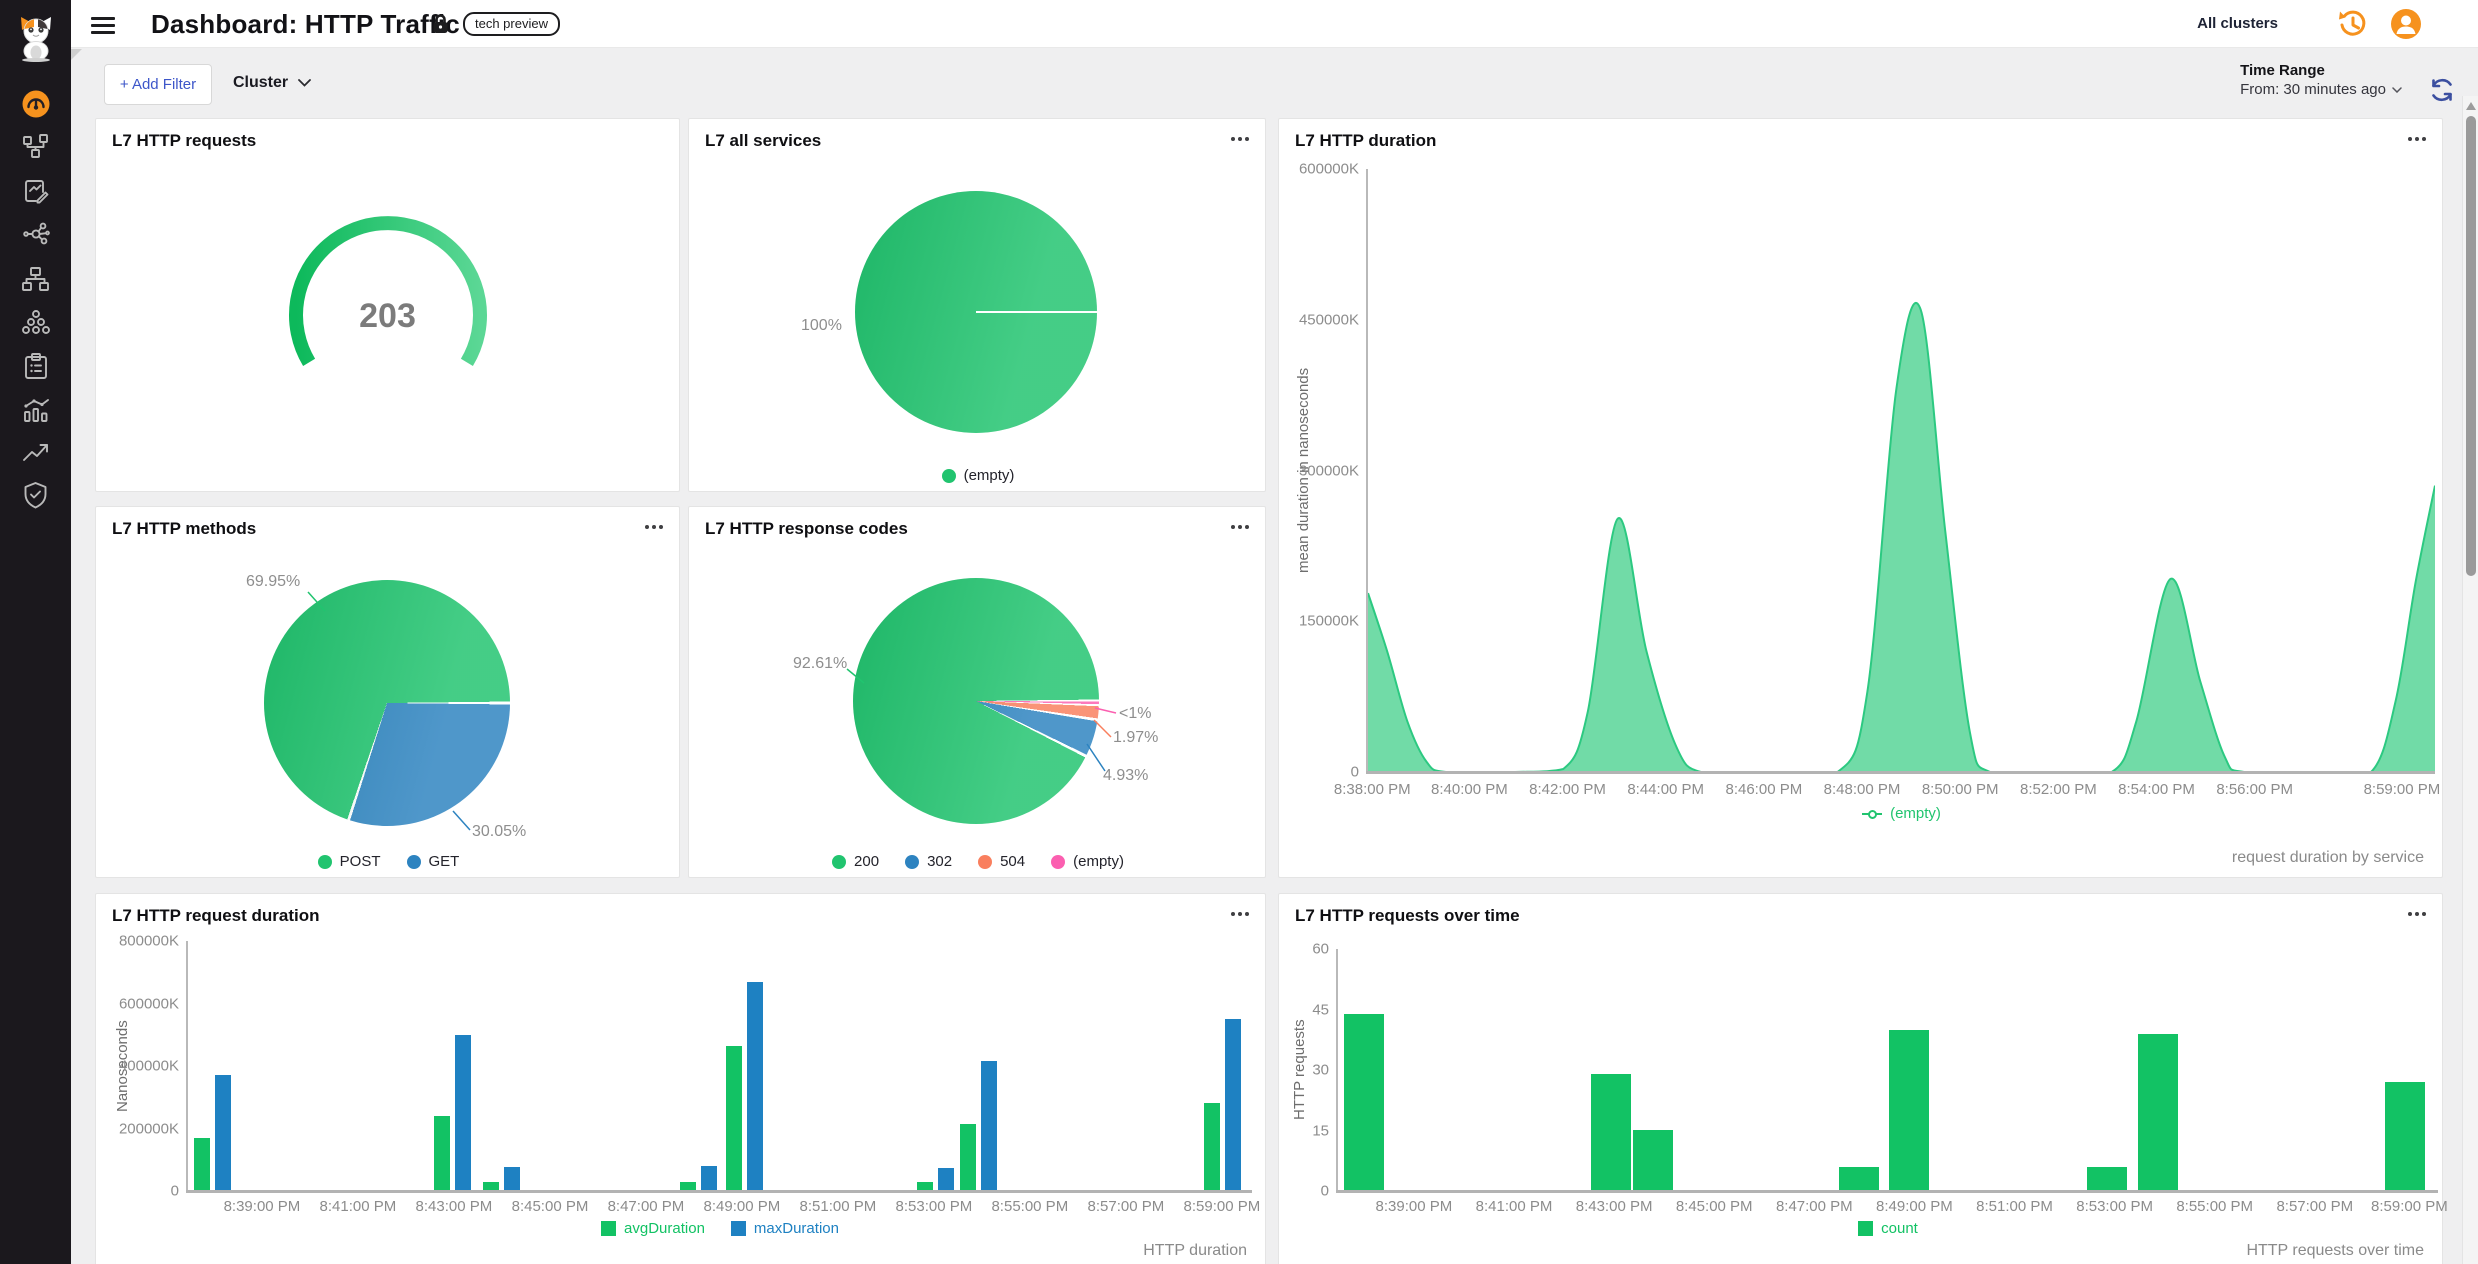 Image resolution: width=2478 pixels, height=1264 pixels. I want to click on legend-item: 302, so click(928, 861).